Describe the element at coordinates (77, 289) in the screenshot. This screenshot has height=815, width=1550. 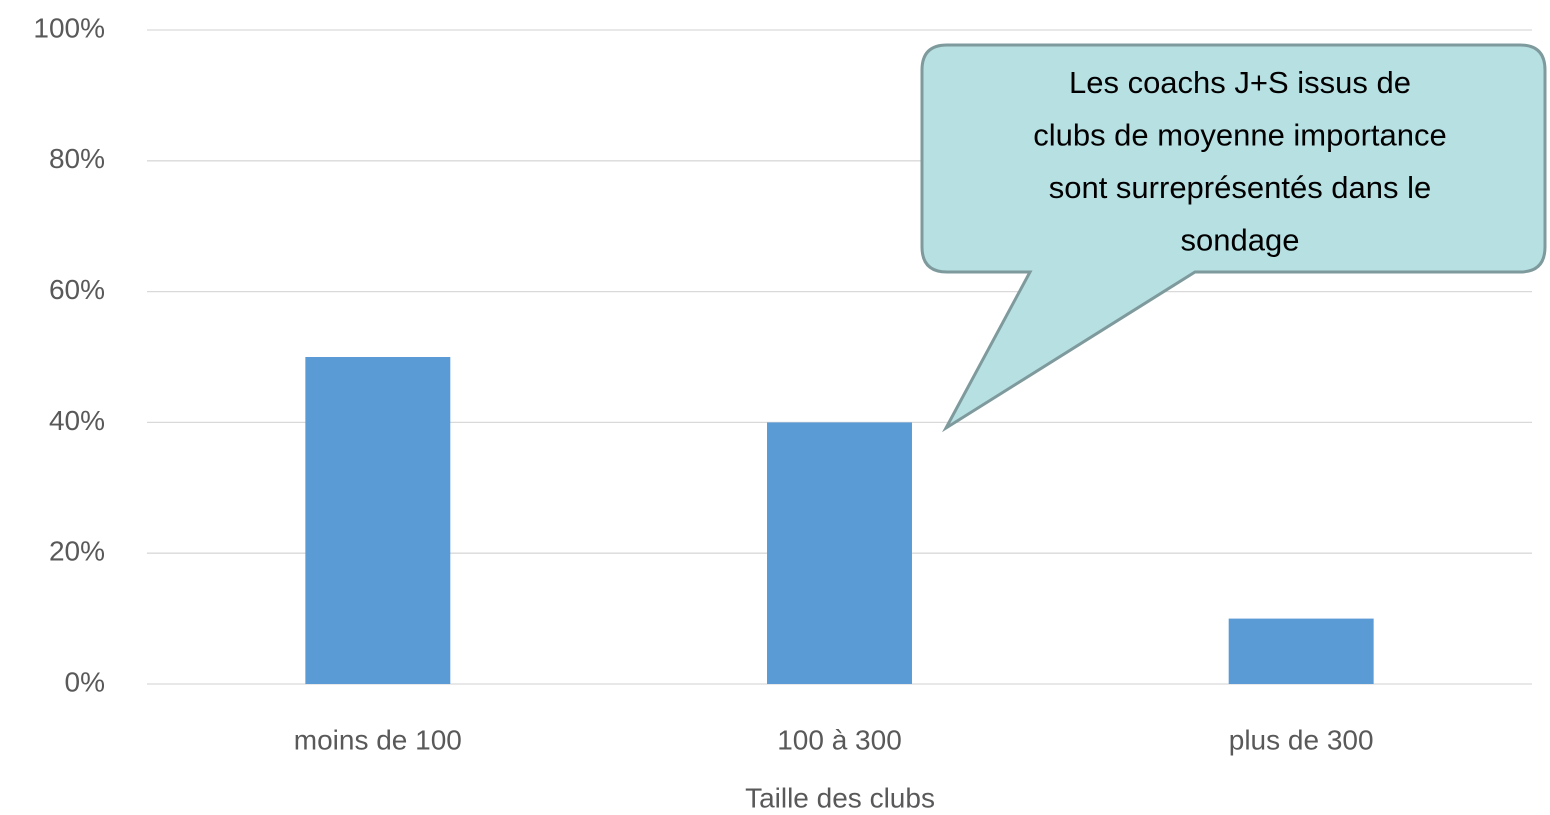
I see `y-tick-label: 60%` at that location.